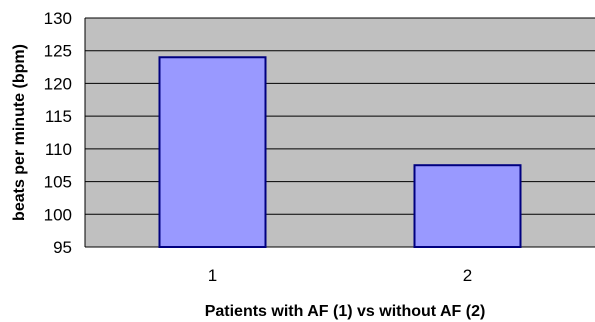 The height and width of the screenshot is (322, 595). I want to click on y-tick-label: 105, so click(58, 182).